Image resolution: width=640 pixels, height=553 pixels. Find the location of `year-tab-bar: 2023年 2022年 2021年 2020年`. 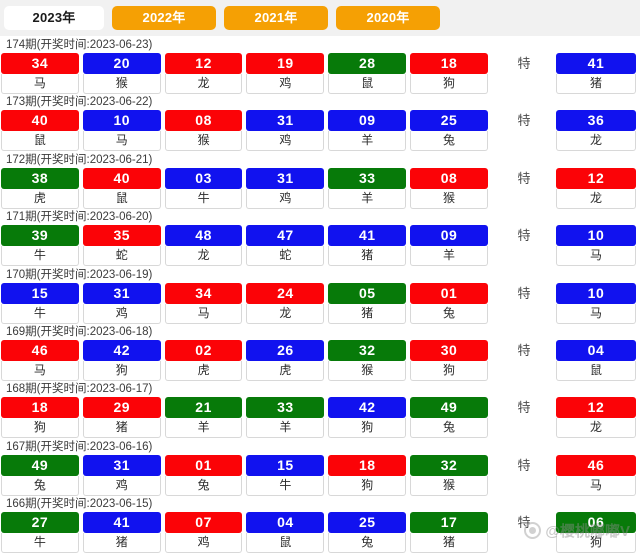

year-tab-bar: 2023年 2022年 2021年 2020年 is located at coordinates (320, 18).